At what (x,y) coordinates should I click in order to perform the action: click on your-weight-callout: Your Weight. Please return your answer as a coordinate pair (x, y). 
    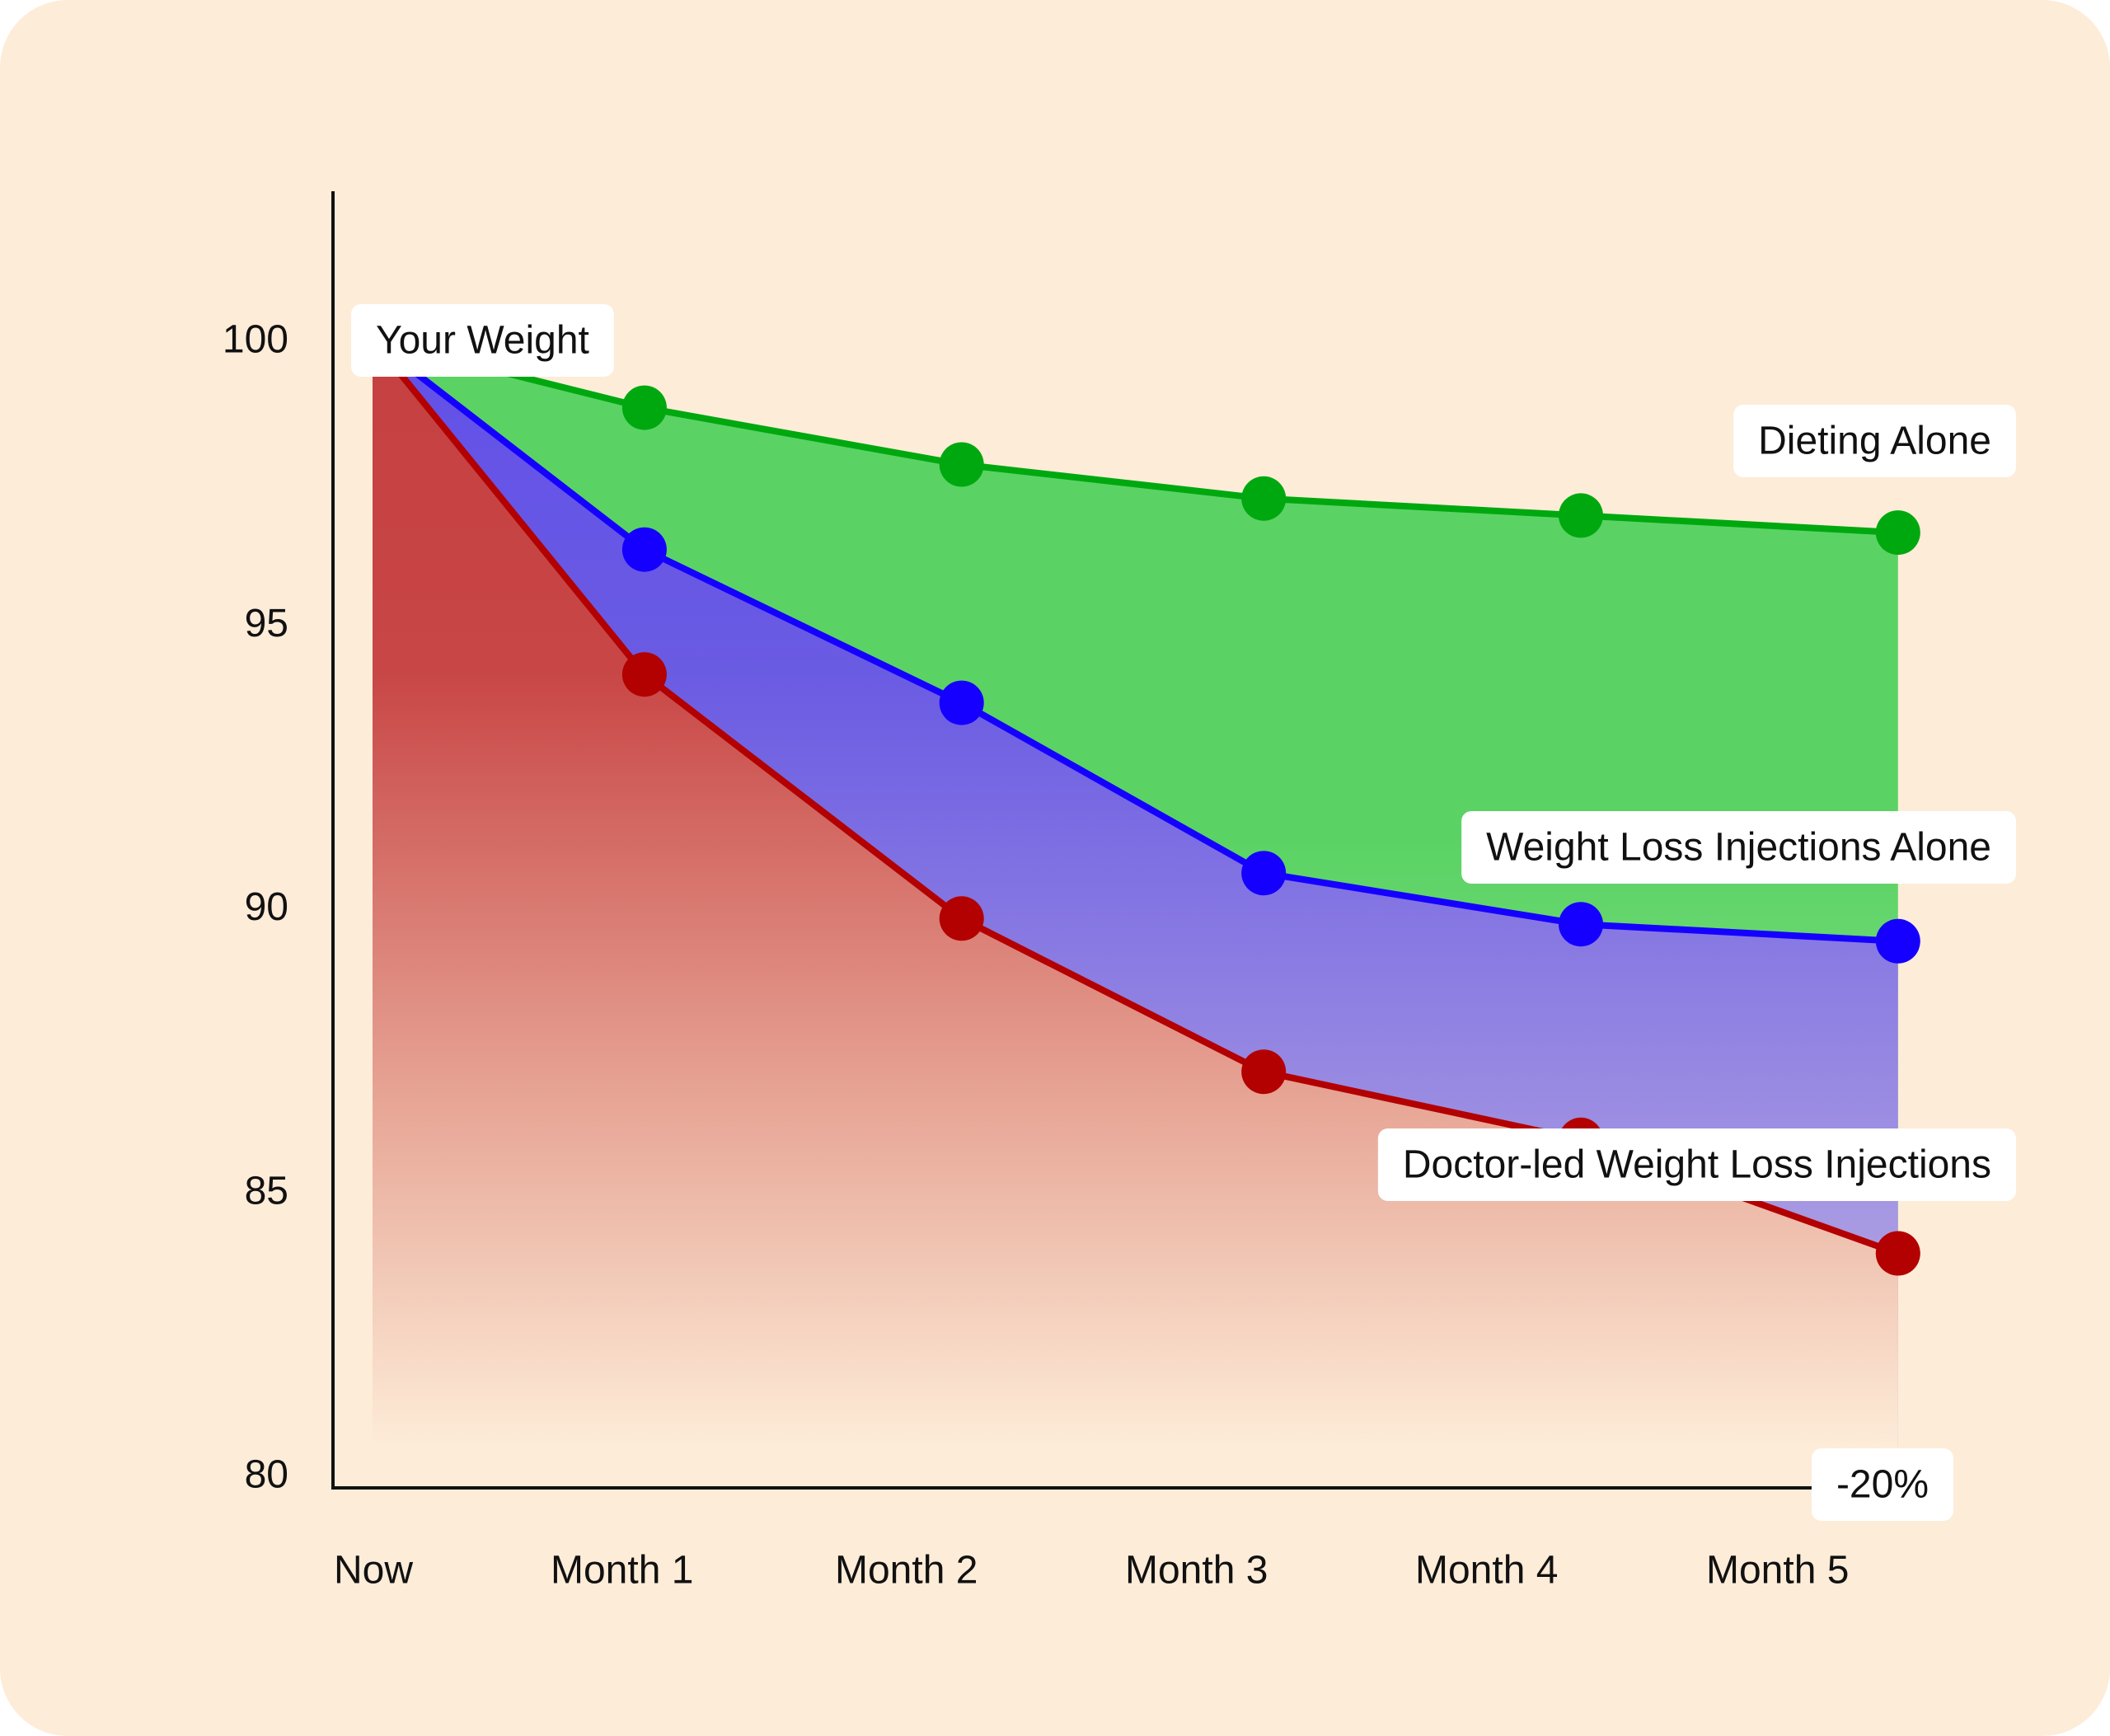
    Looking at the image, I should click on (483, 340).